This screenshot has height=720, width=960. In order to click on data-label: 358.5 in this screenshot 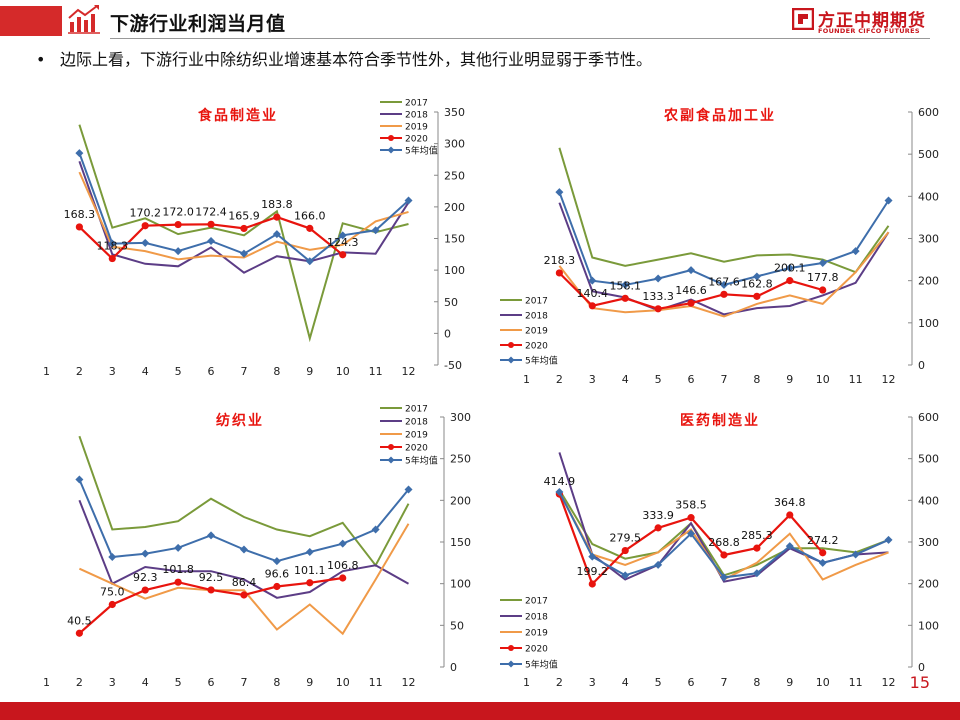, I will do `click(691, 505)`.